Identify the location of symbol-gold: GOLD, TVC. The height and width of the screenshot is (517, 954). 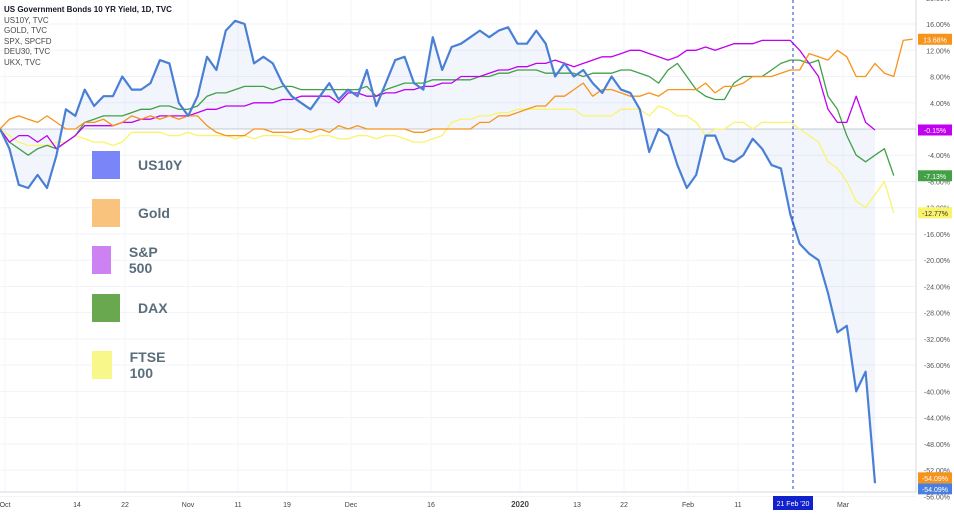
(25, 30).